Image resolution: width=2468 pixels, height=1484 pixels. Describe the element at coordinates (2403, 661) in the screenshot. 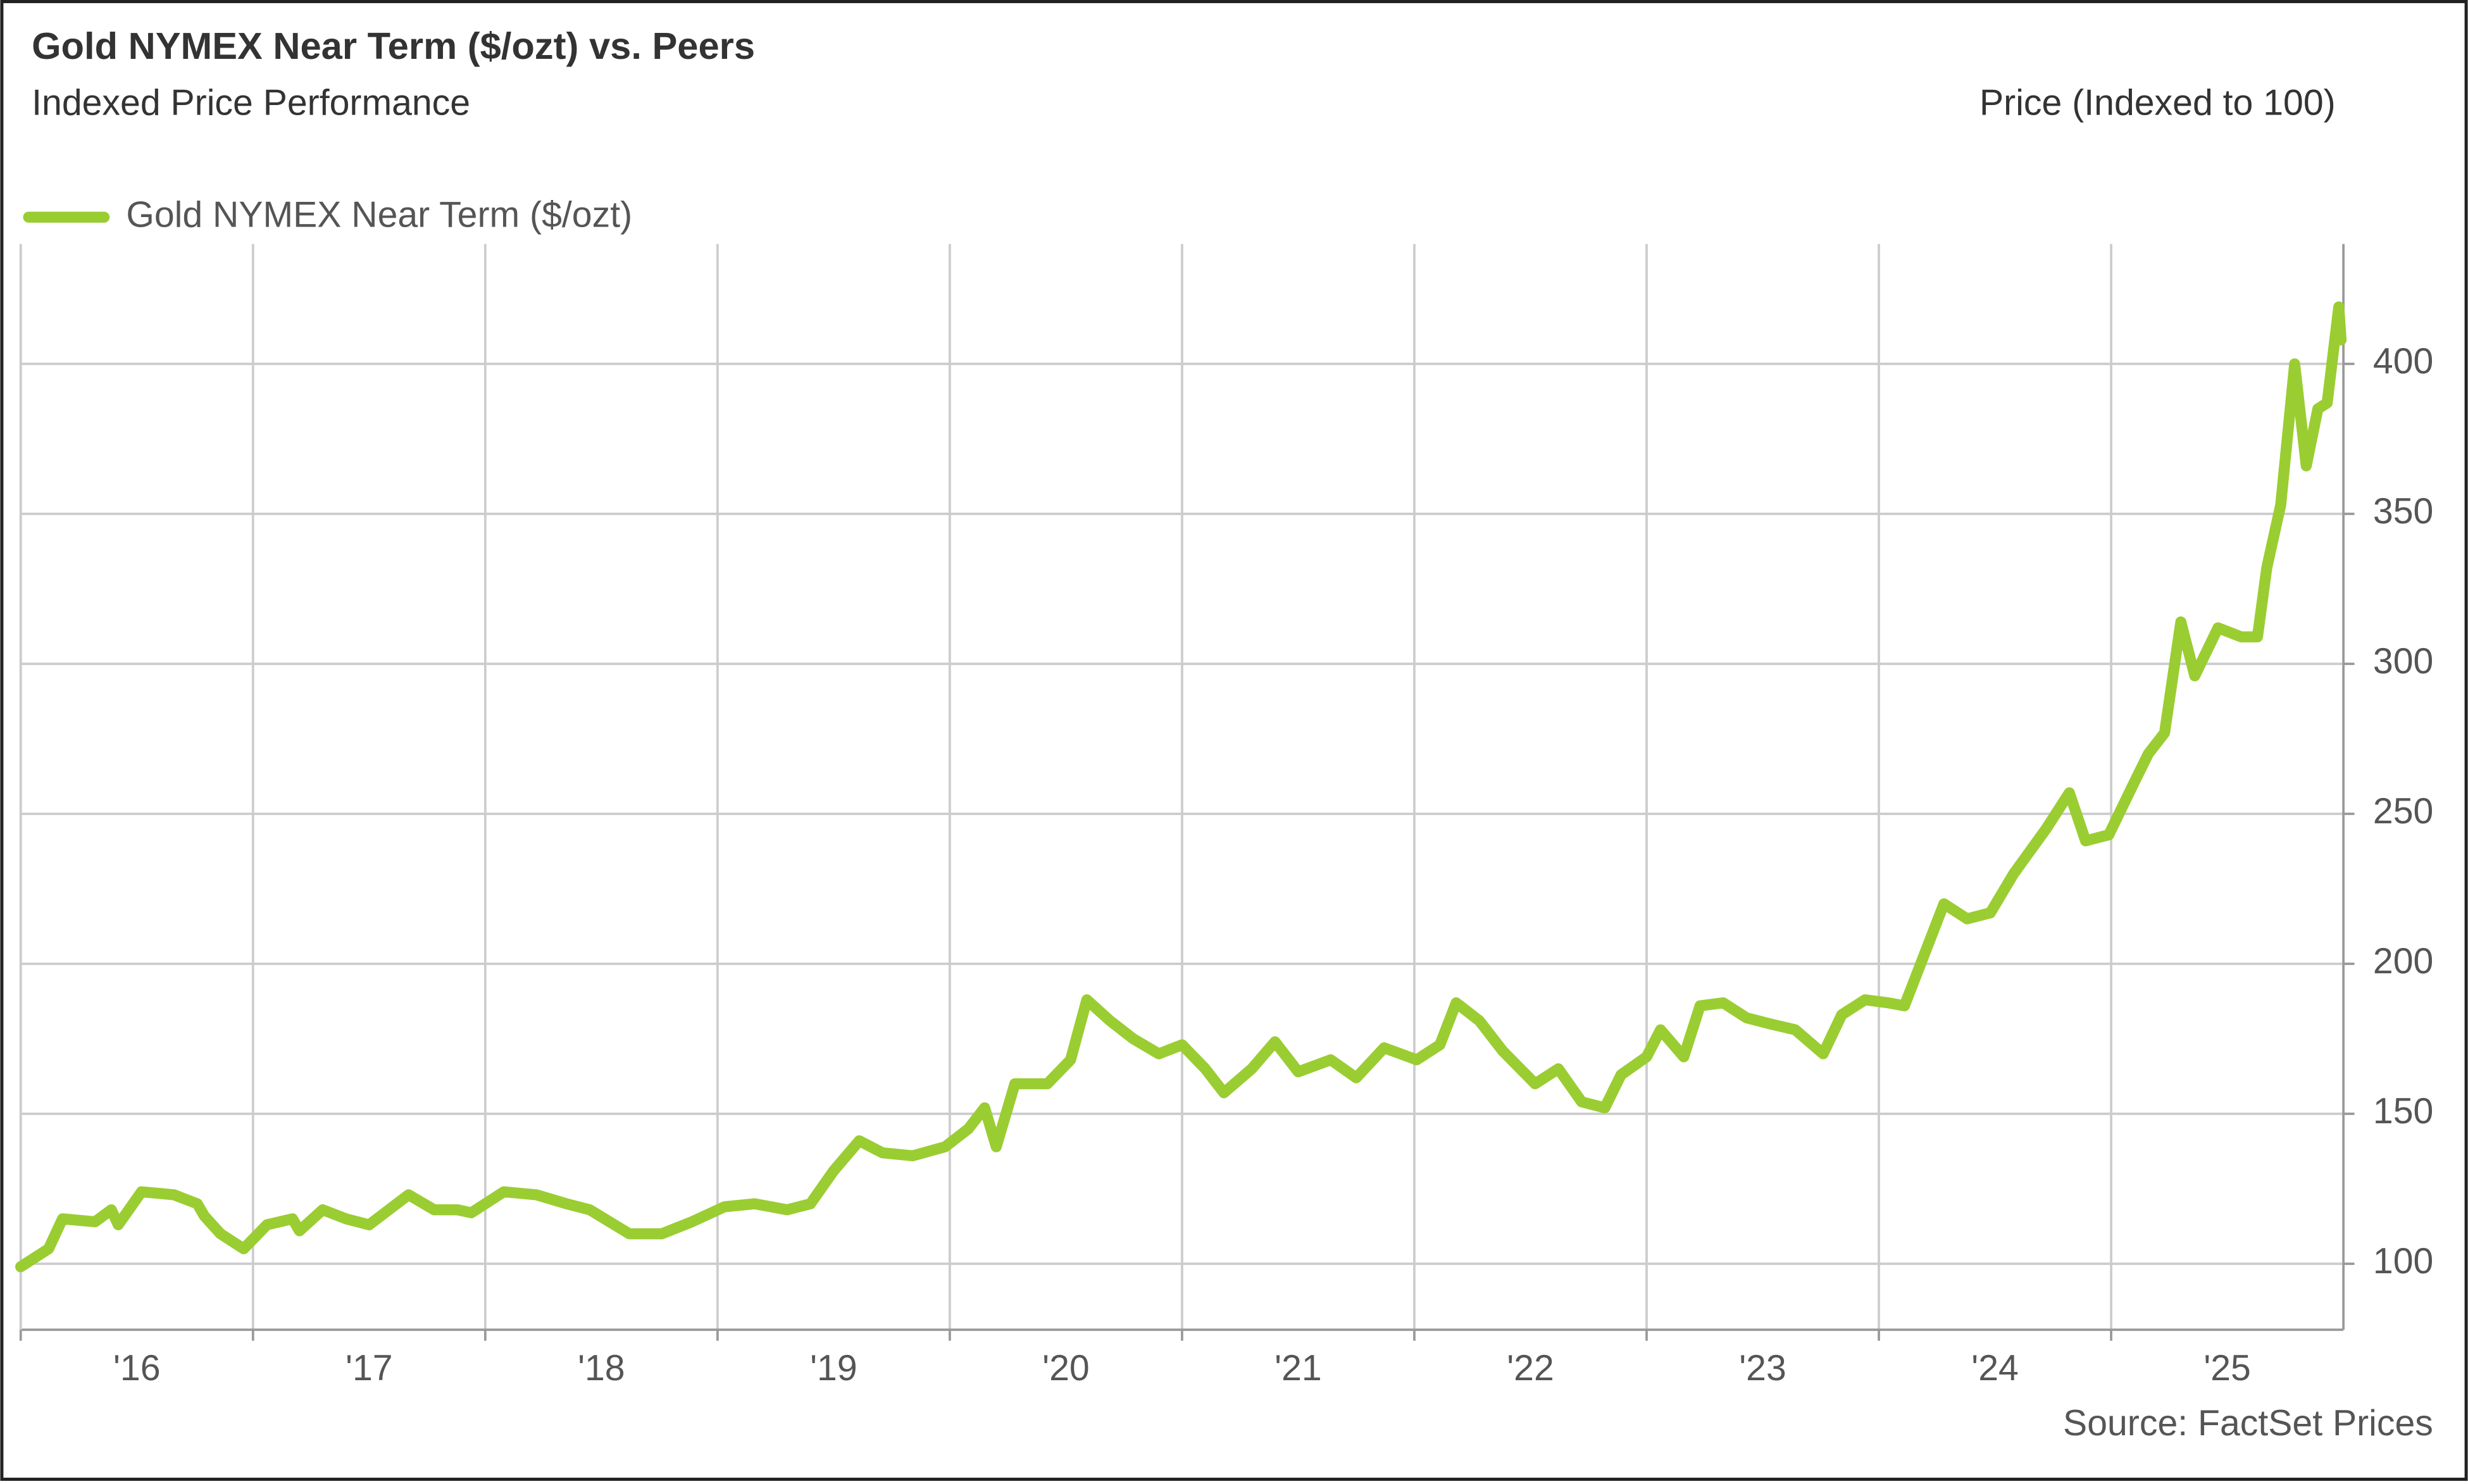

I see `y-tick-label: 300` at that location.